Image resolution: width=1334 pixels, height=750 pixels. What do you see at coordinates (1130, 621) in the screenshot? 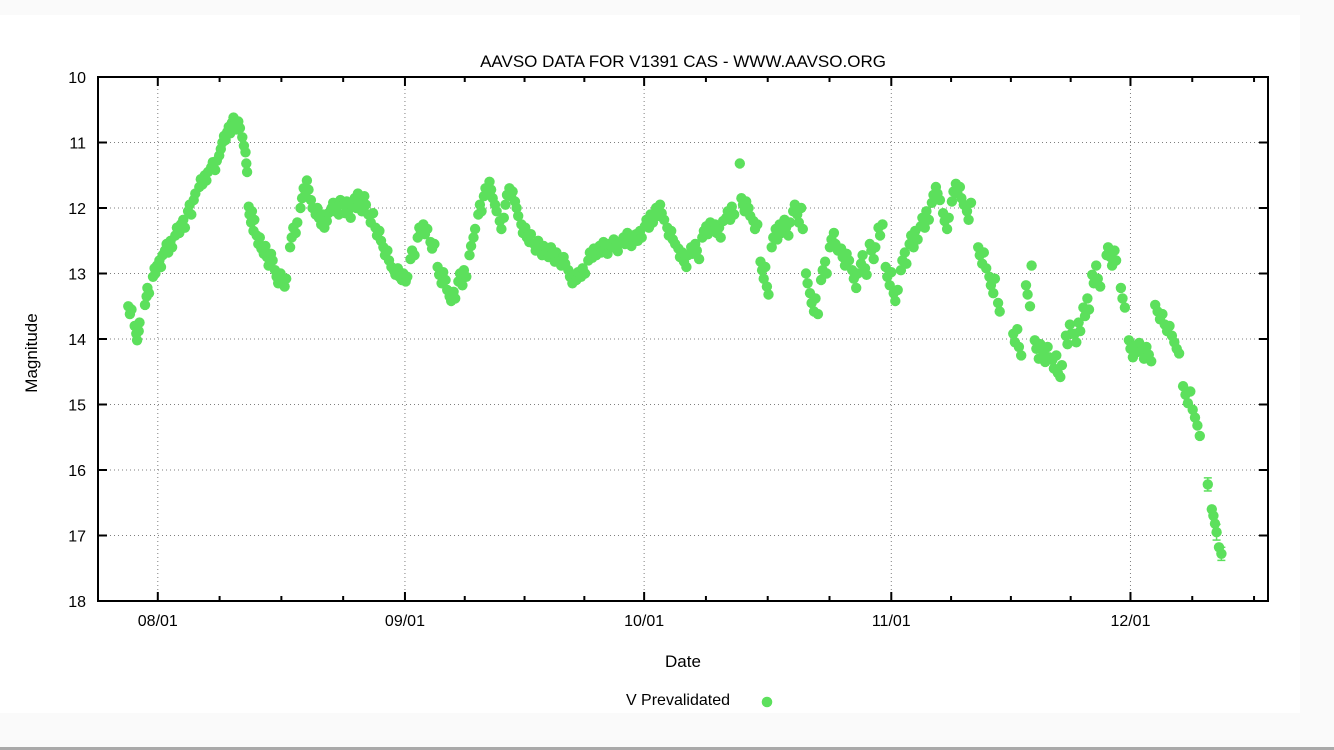
I see `x-tick-label: 12/01` at bounding box center [1130, 621].